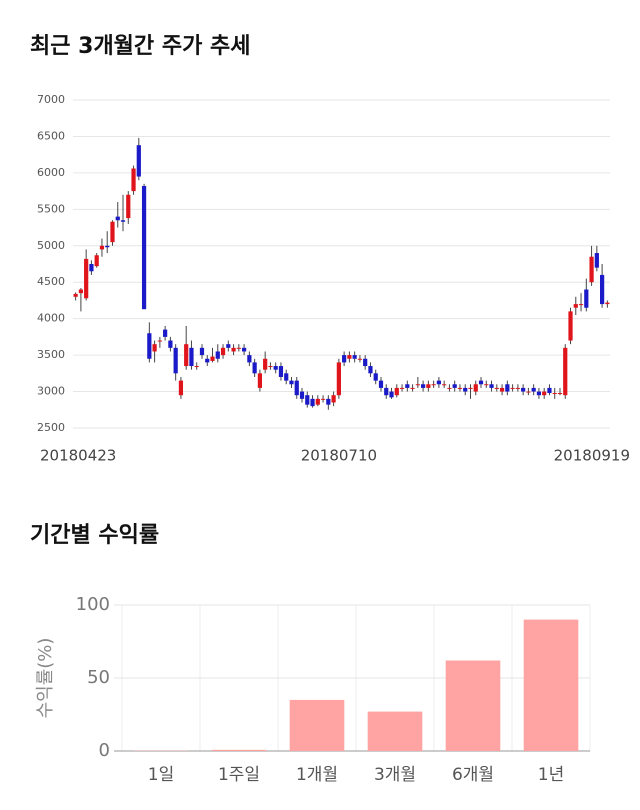  I want to click on x-tick-label: 1년, so click(551, 775).